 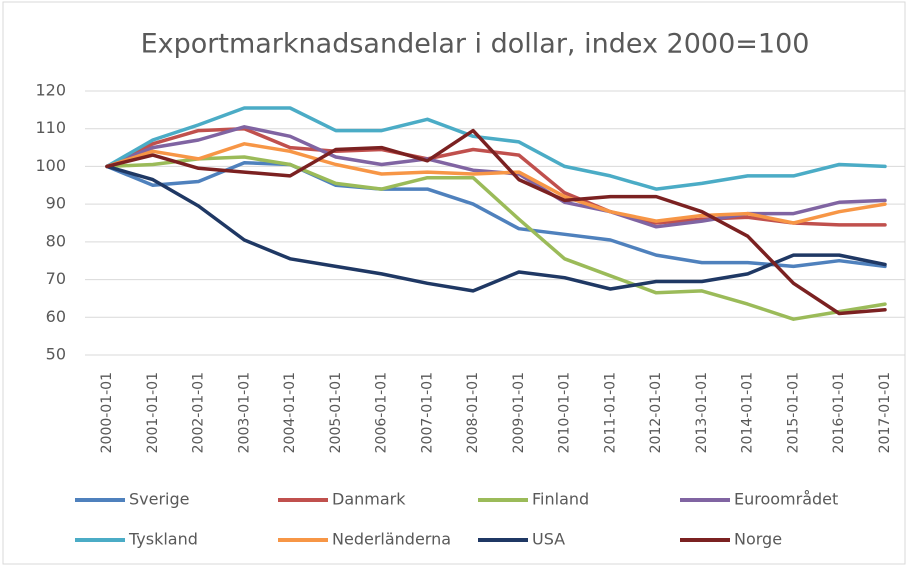 What do you see at coordinates (565, 412) in the screenshot?
I see `x-tick-label: 2010-01-01` at bounding box center [565, 412].